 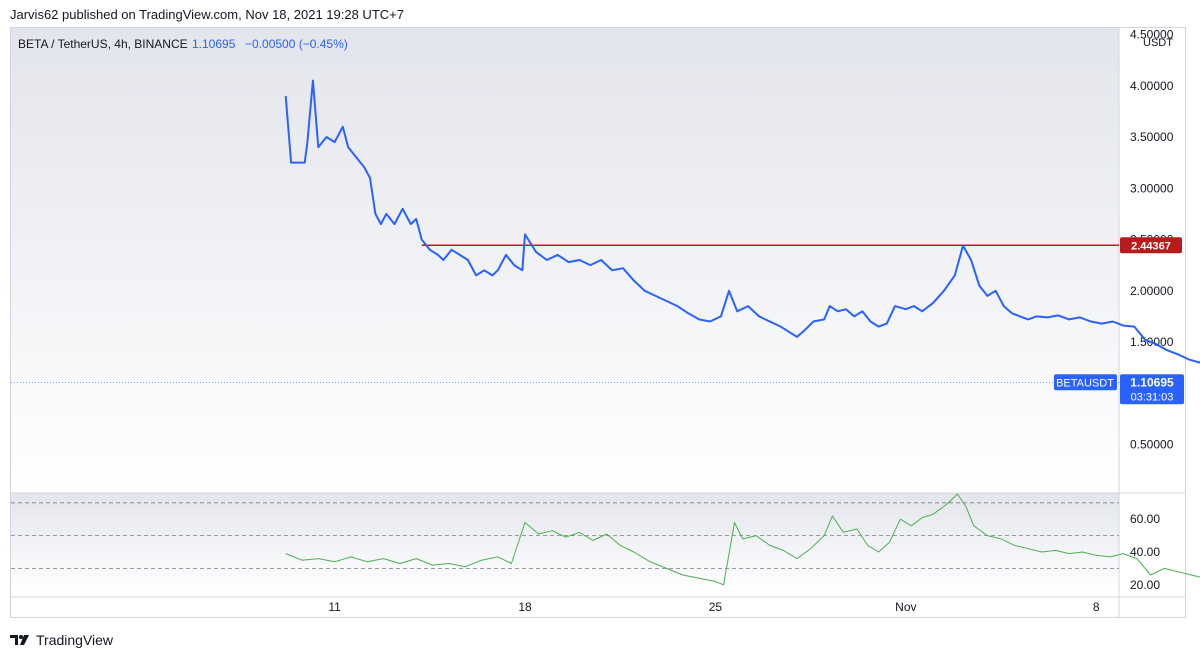 What do you see at coordinates (214, 44) in the screenshot?
I see `symbol-price: 1.10695` at bounding box center [214, 44].